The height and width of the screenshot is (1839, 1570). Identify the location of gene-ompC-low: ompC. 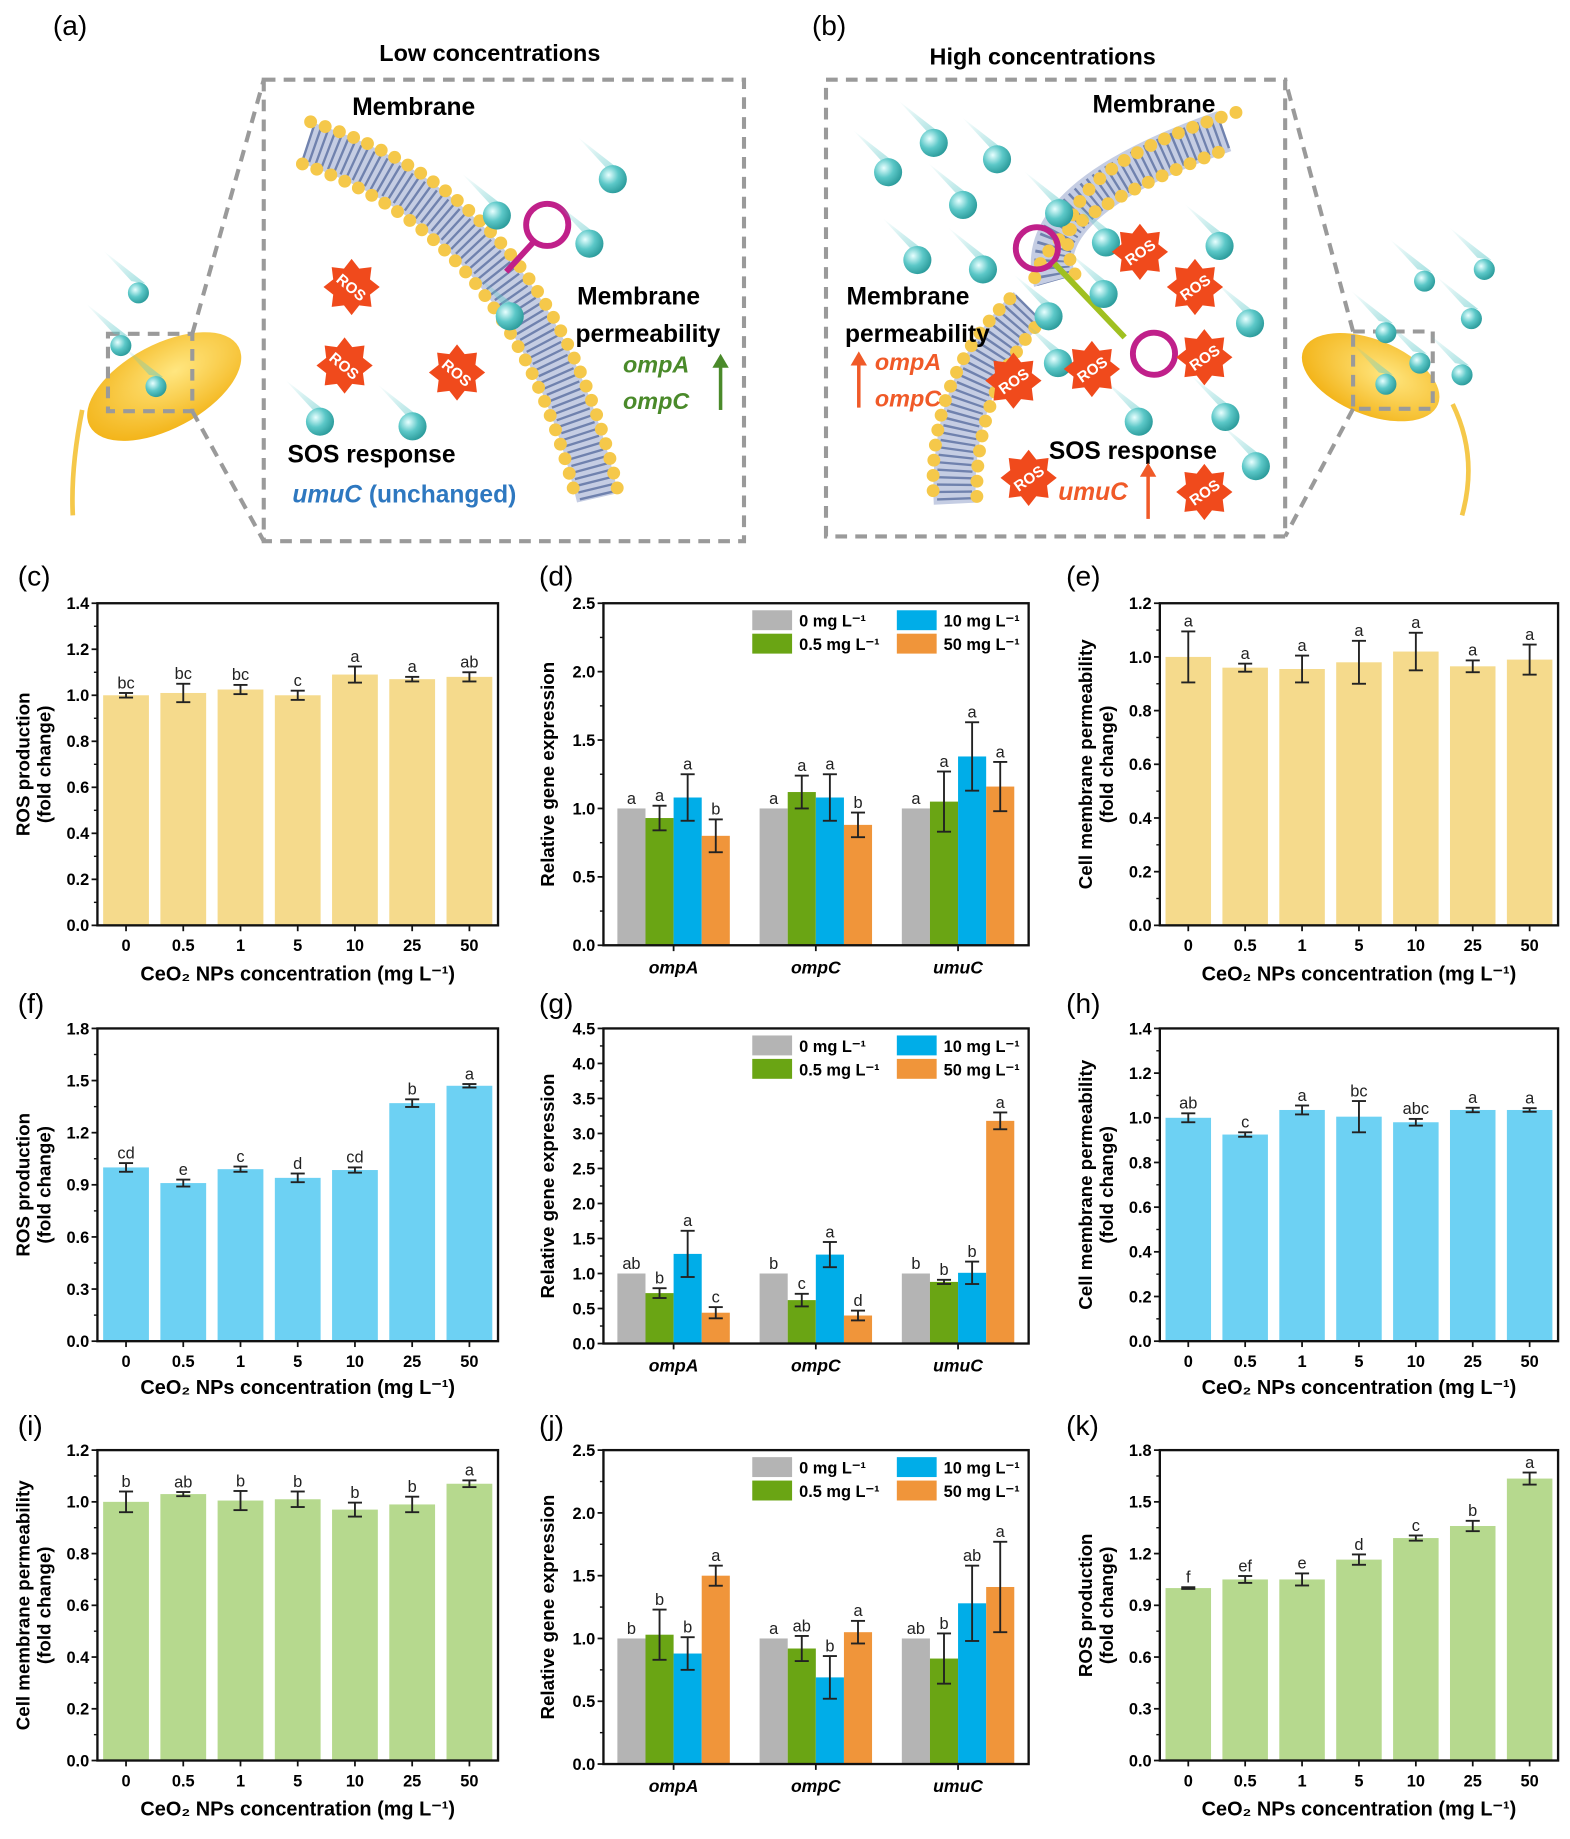
(656, 401).